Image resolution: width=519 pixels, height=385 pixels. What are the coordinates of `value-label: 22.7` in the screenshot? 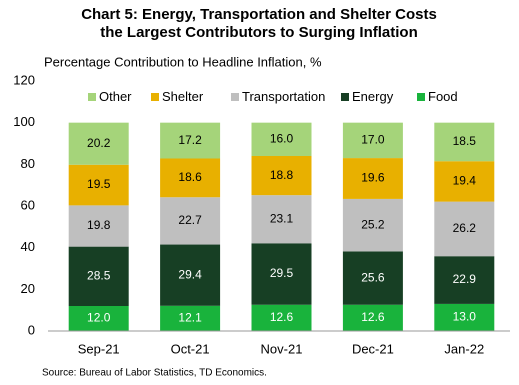 It's located at (190, 220).